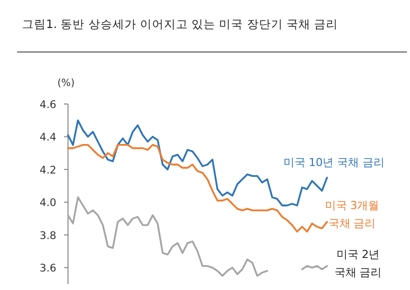  What do you see at coordinates (352, 214) in the screenshot?
I see `series-label: 미국 3개월 국채 금리` at bounding box center [352, 214].